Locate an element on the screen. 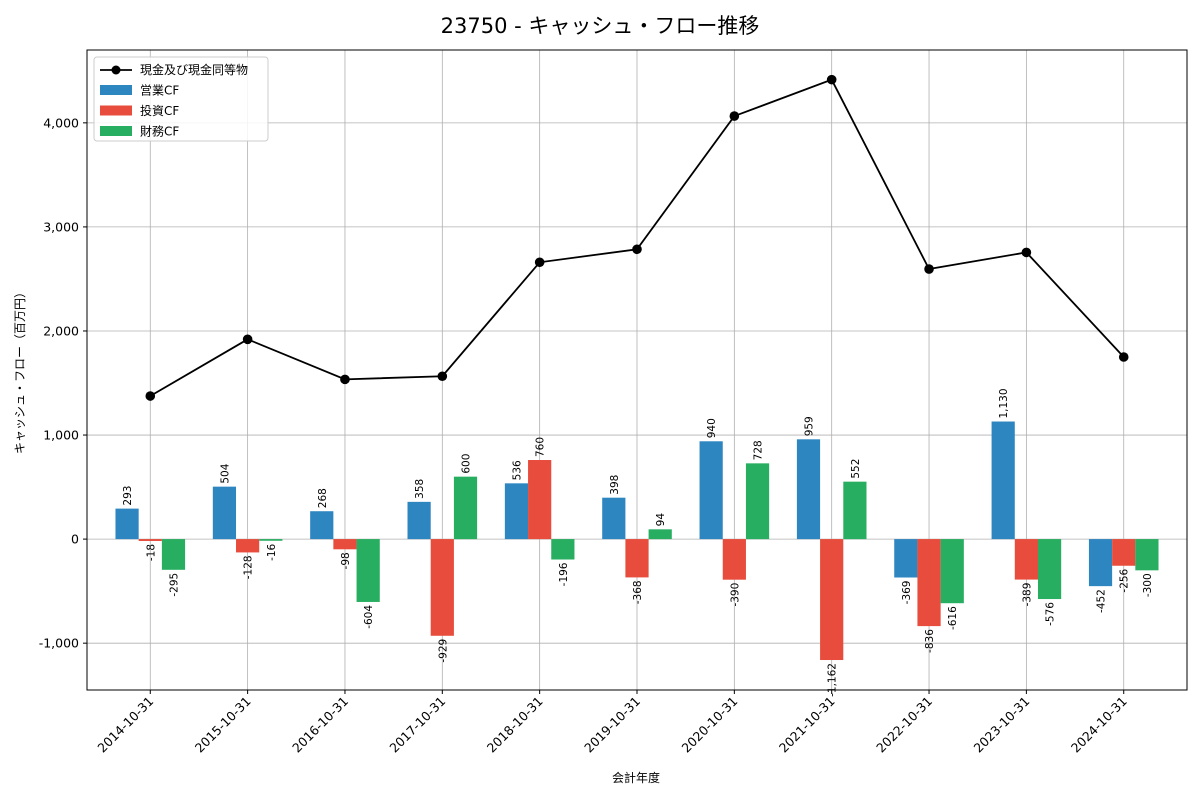 This screenshot has height=800, width=1200. x-tick-label: 2022-10-31 is located at coordinates (904, 725).